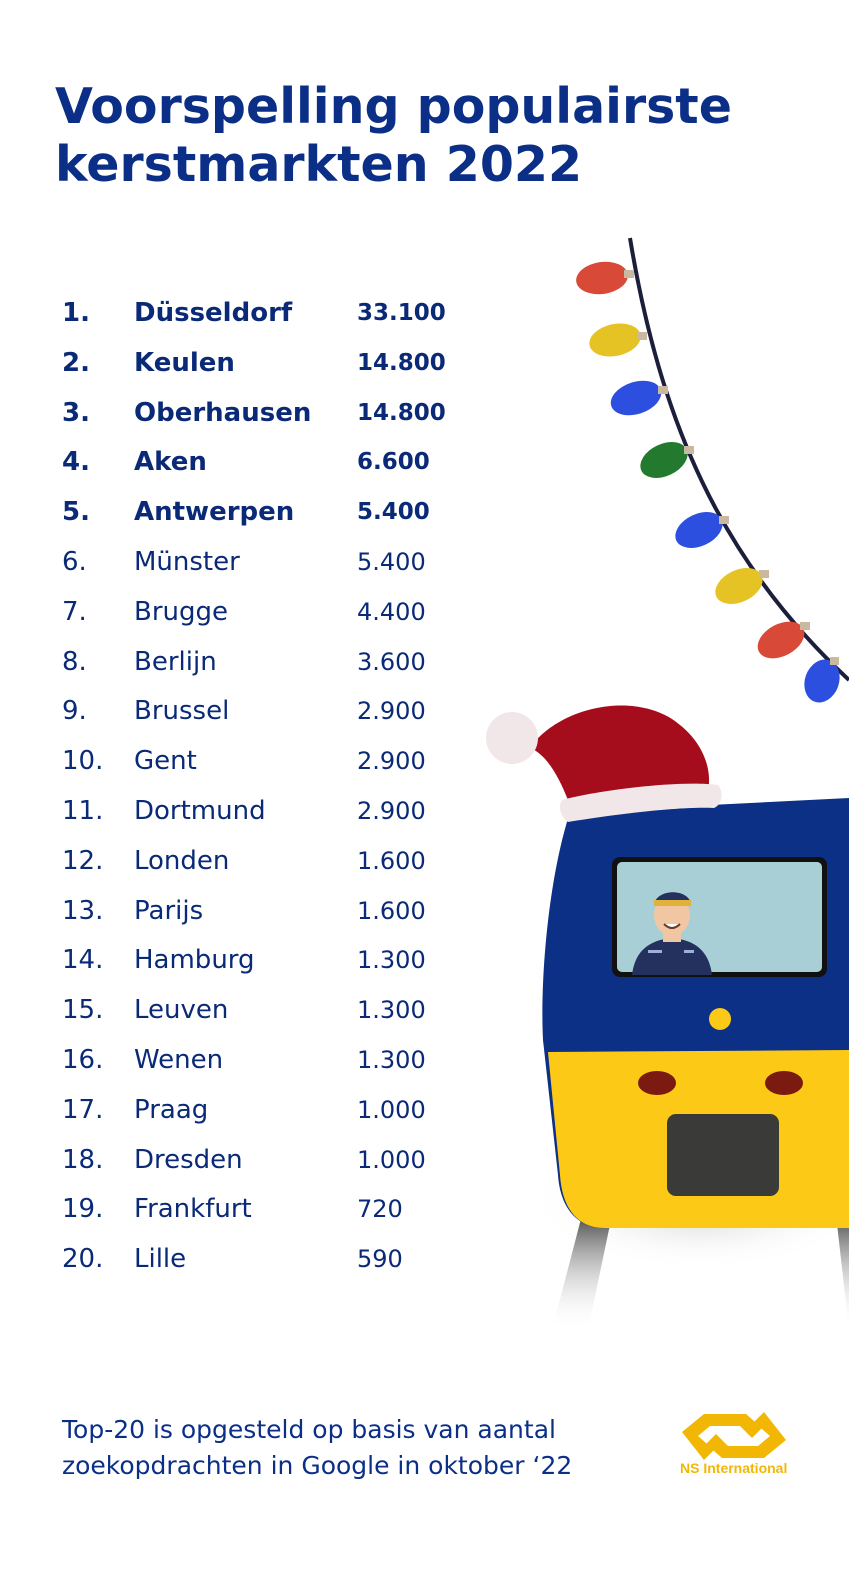 The height and width of the screenshot is (1575, 849). I want to click on list-item: 8. Berlijn 3.600, so click(297, 662).